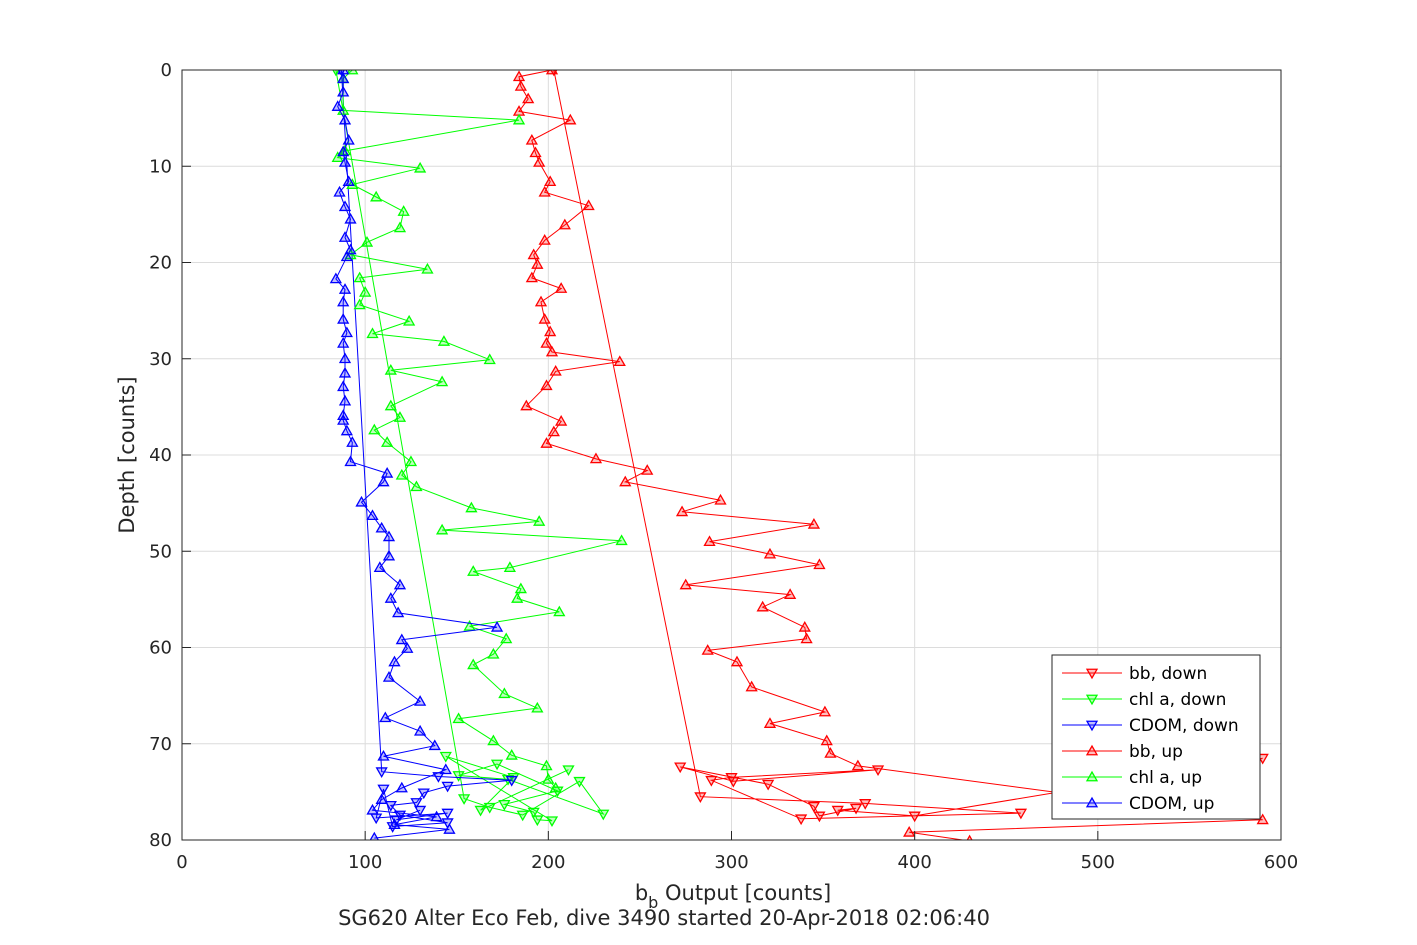 The width and height of the screenshot is (1417, 945). What do you see at coordinates (160, 648) in the screenshot?
I see `y-tick-label: 60` at bounding box center [160, 648].